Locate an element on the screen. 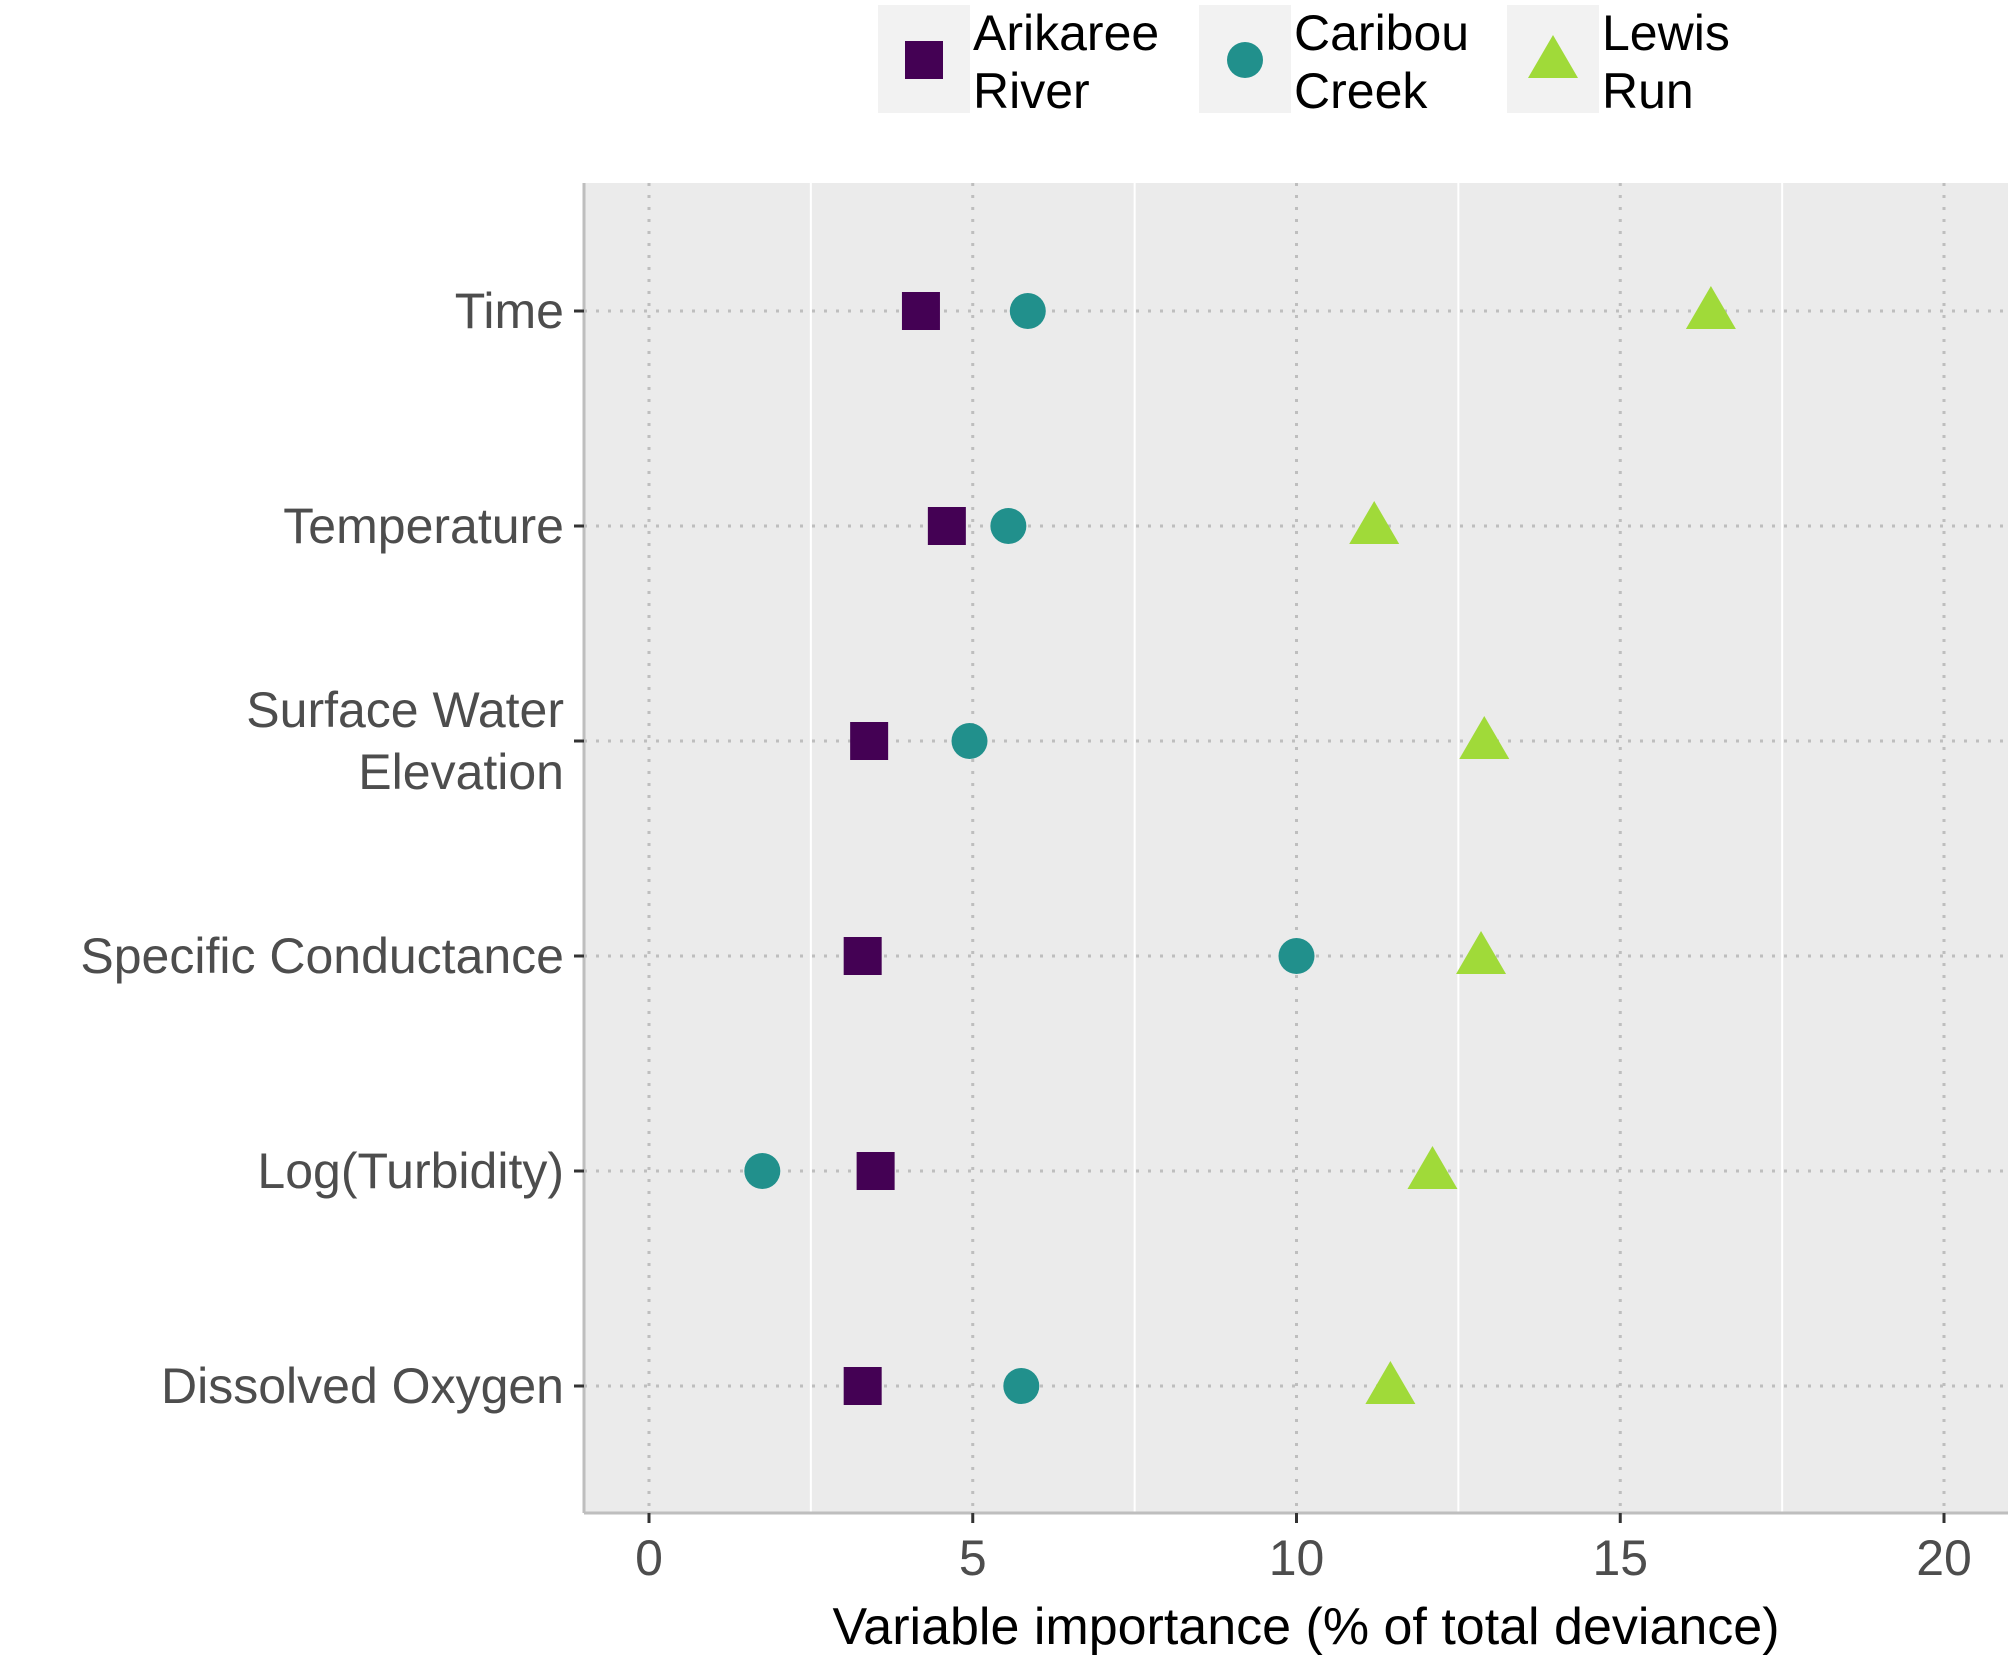 This screenshot has width=2013, height=1660. legend-label: River is located at coordinates (1031, 91).